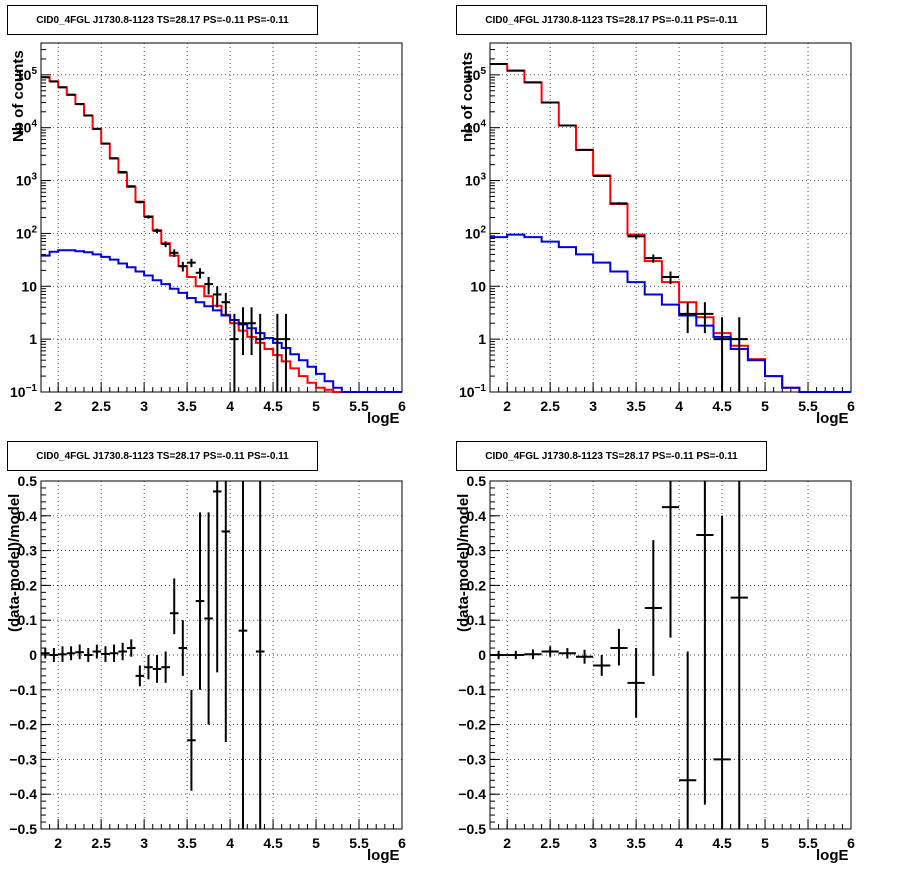  I want to click on y-axis-label: Nb of counts, so click(18, 96).